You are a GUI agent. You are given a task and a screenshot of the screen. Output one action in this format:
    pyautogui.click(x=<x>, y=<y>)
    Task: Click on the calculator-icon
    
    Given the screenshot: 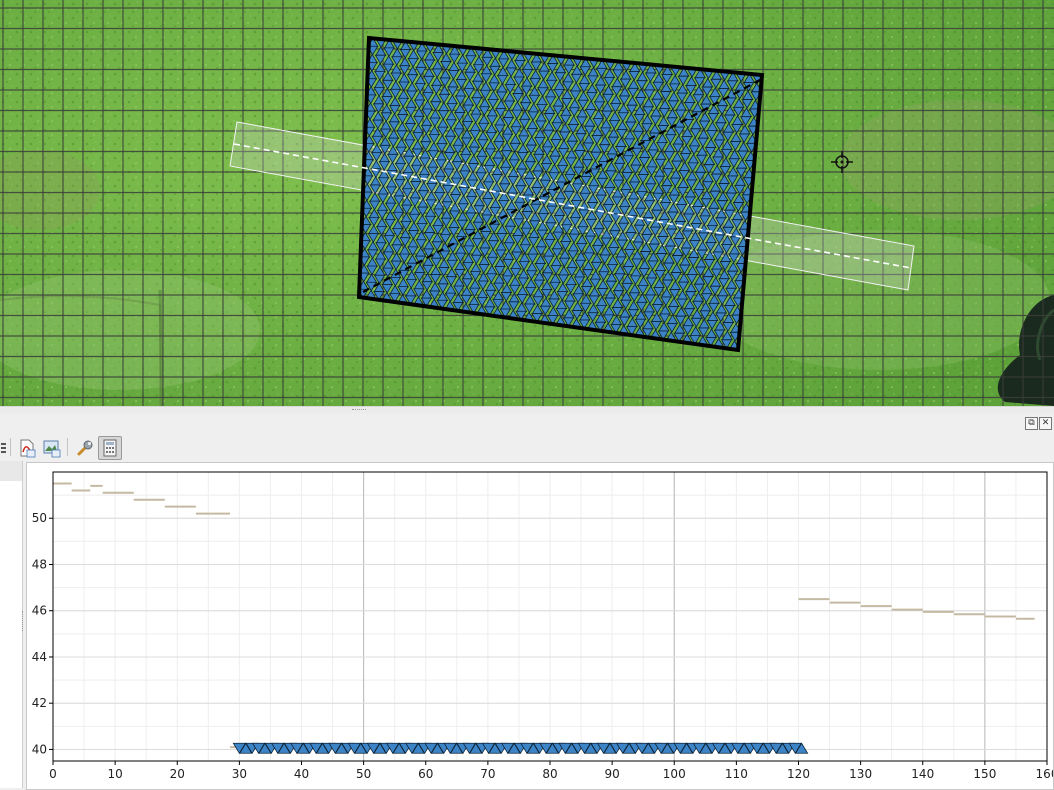 What is the action you would take?
    pyautogui.click(x=110, y=448)
    